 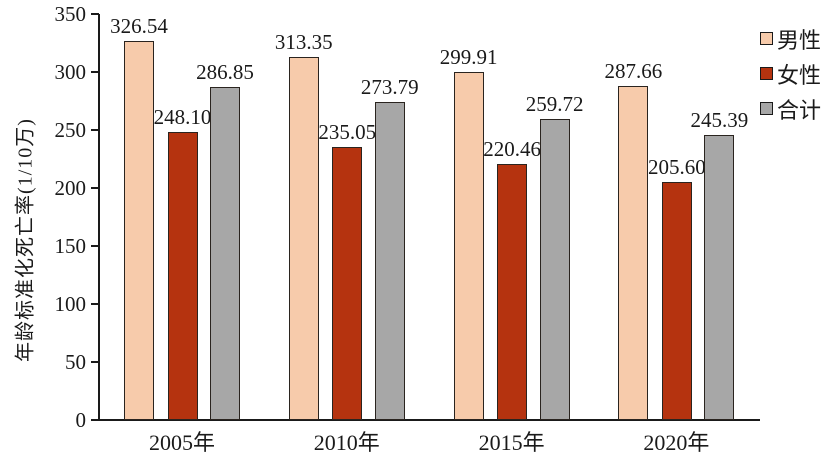 I want to click on y-tick-label-300: 300, so click(x=70, y=72).